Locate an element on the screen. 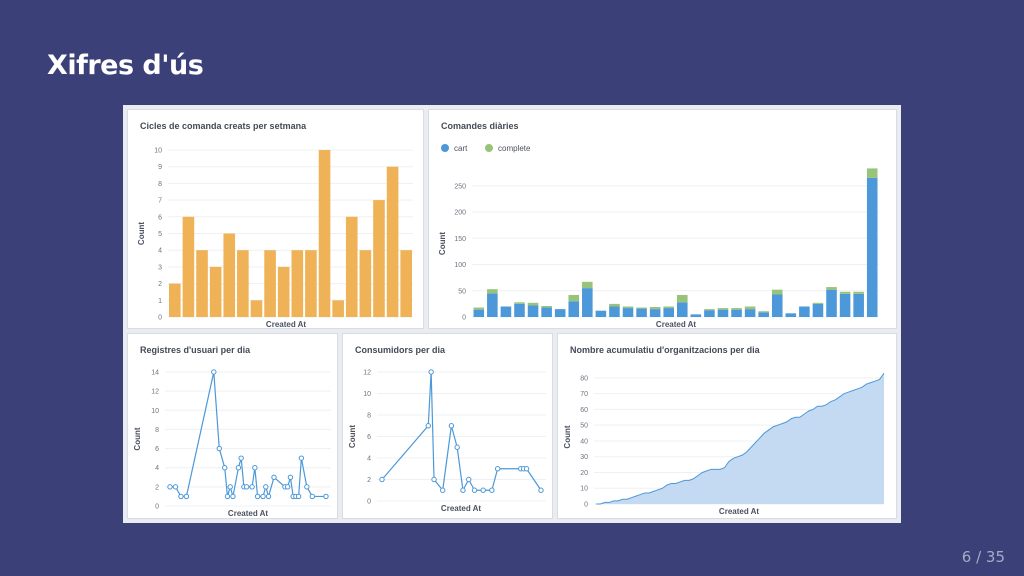 The width and height of the screenshot is (1024, 576). series-area is located at coordinates (740, 438).